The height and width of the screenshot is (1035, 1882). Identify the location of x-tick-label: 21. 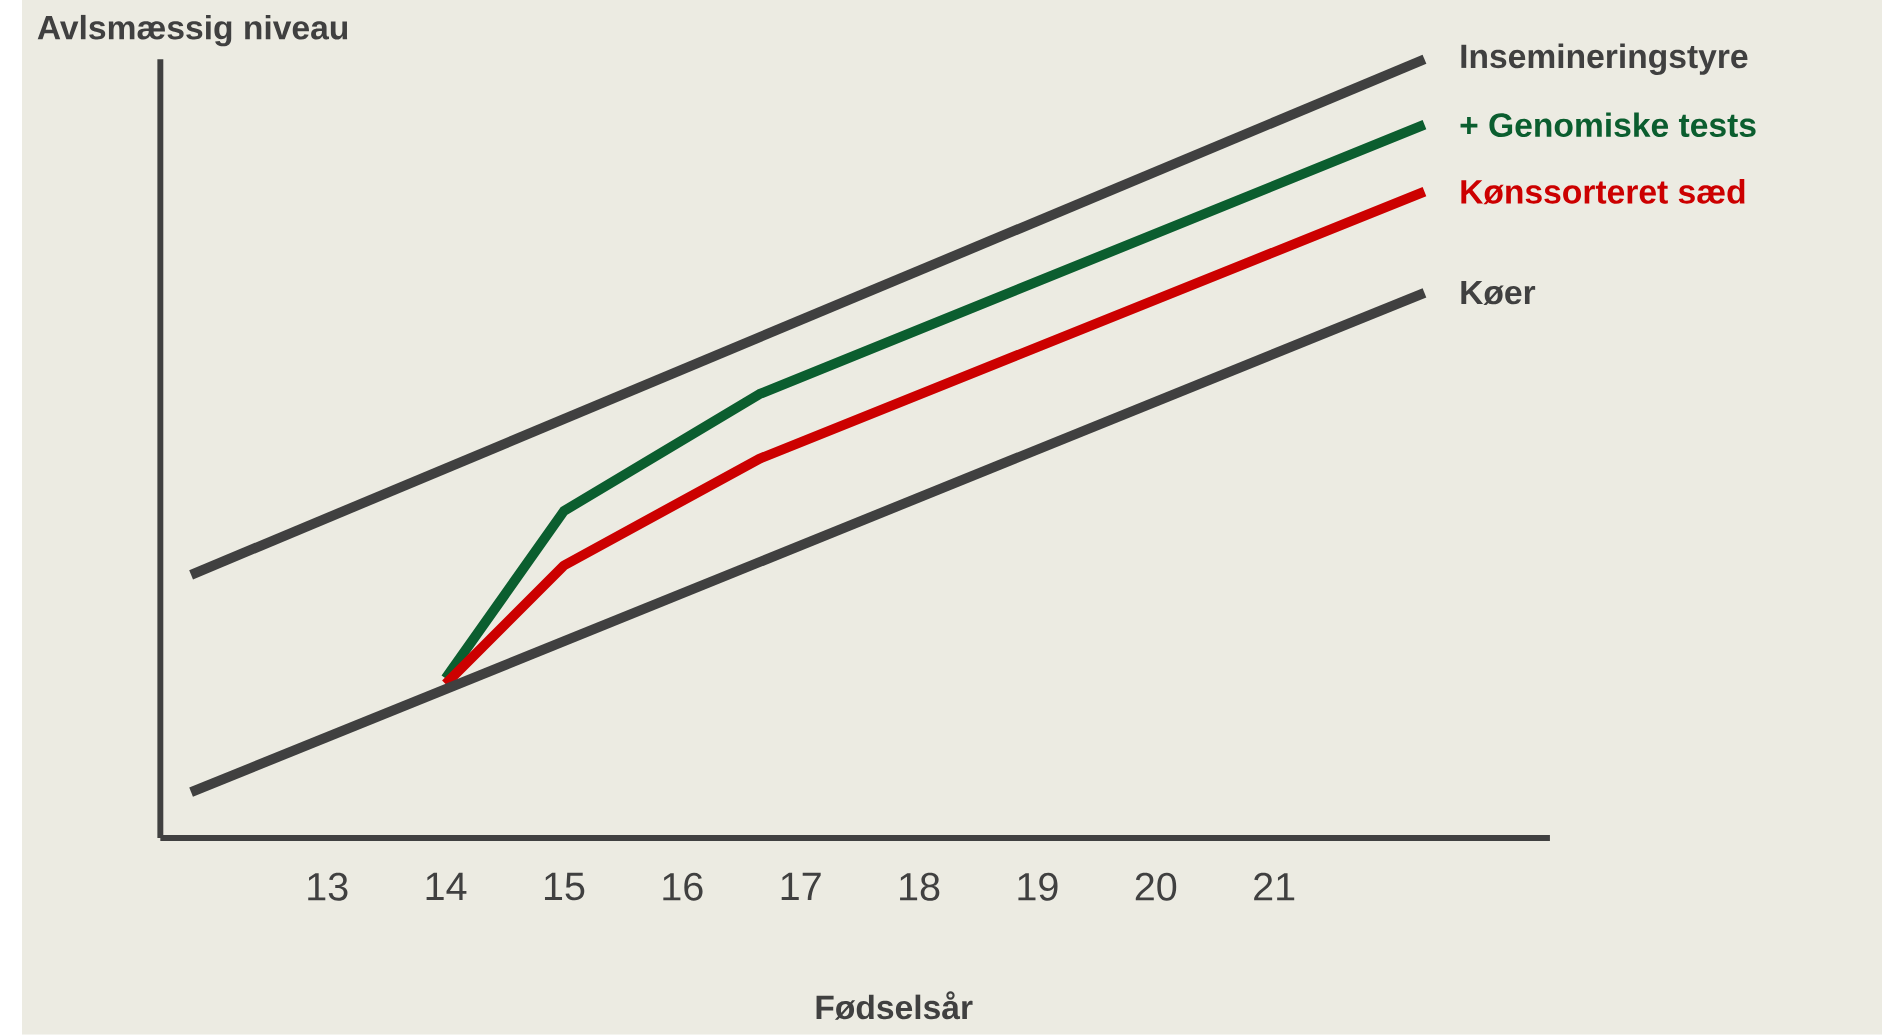
(1274, 886).